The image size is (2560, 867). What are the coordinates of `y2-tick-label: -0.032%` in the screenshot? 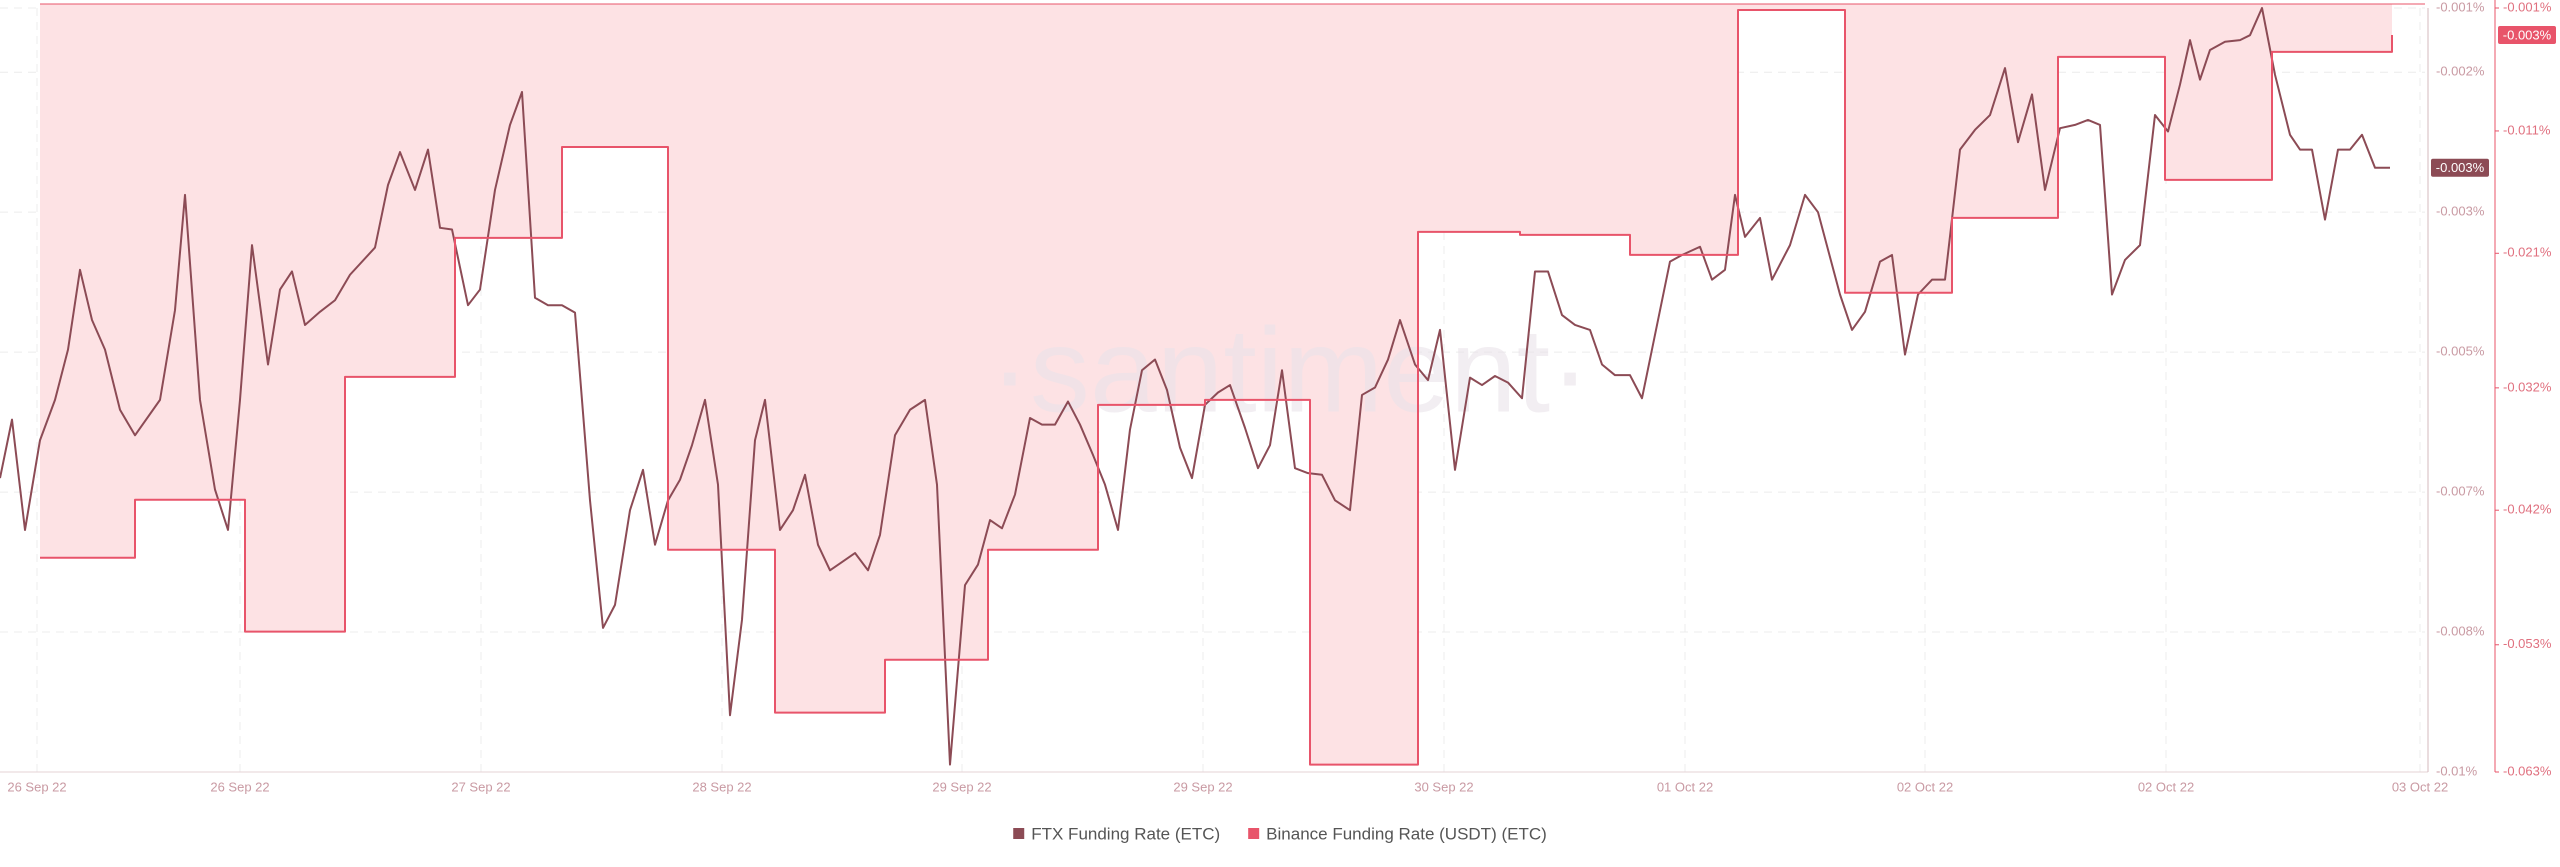 It's located at (2527, 386).